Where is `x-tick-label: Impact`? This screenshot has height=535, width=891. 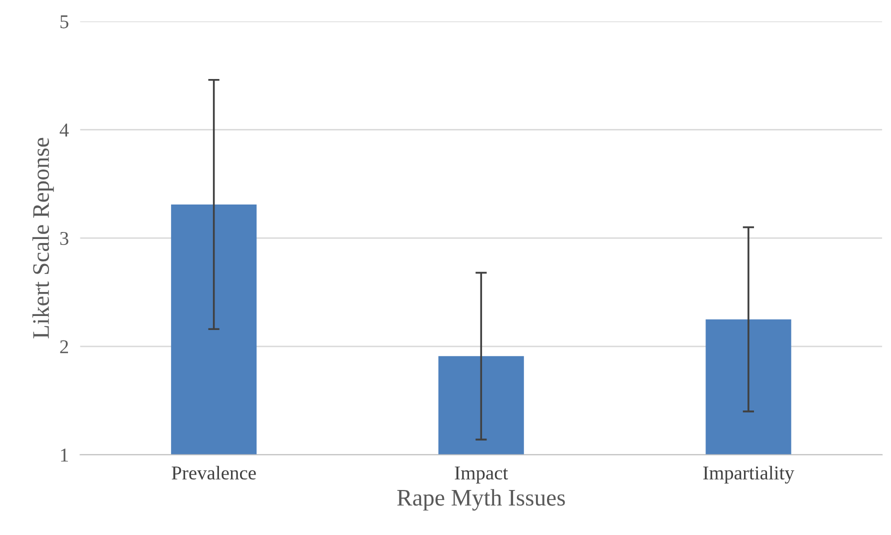
x-tick-label: Impact is located at coordinates (481, 475).